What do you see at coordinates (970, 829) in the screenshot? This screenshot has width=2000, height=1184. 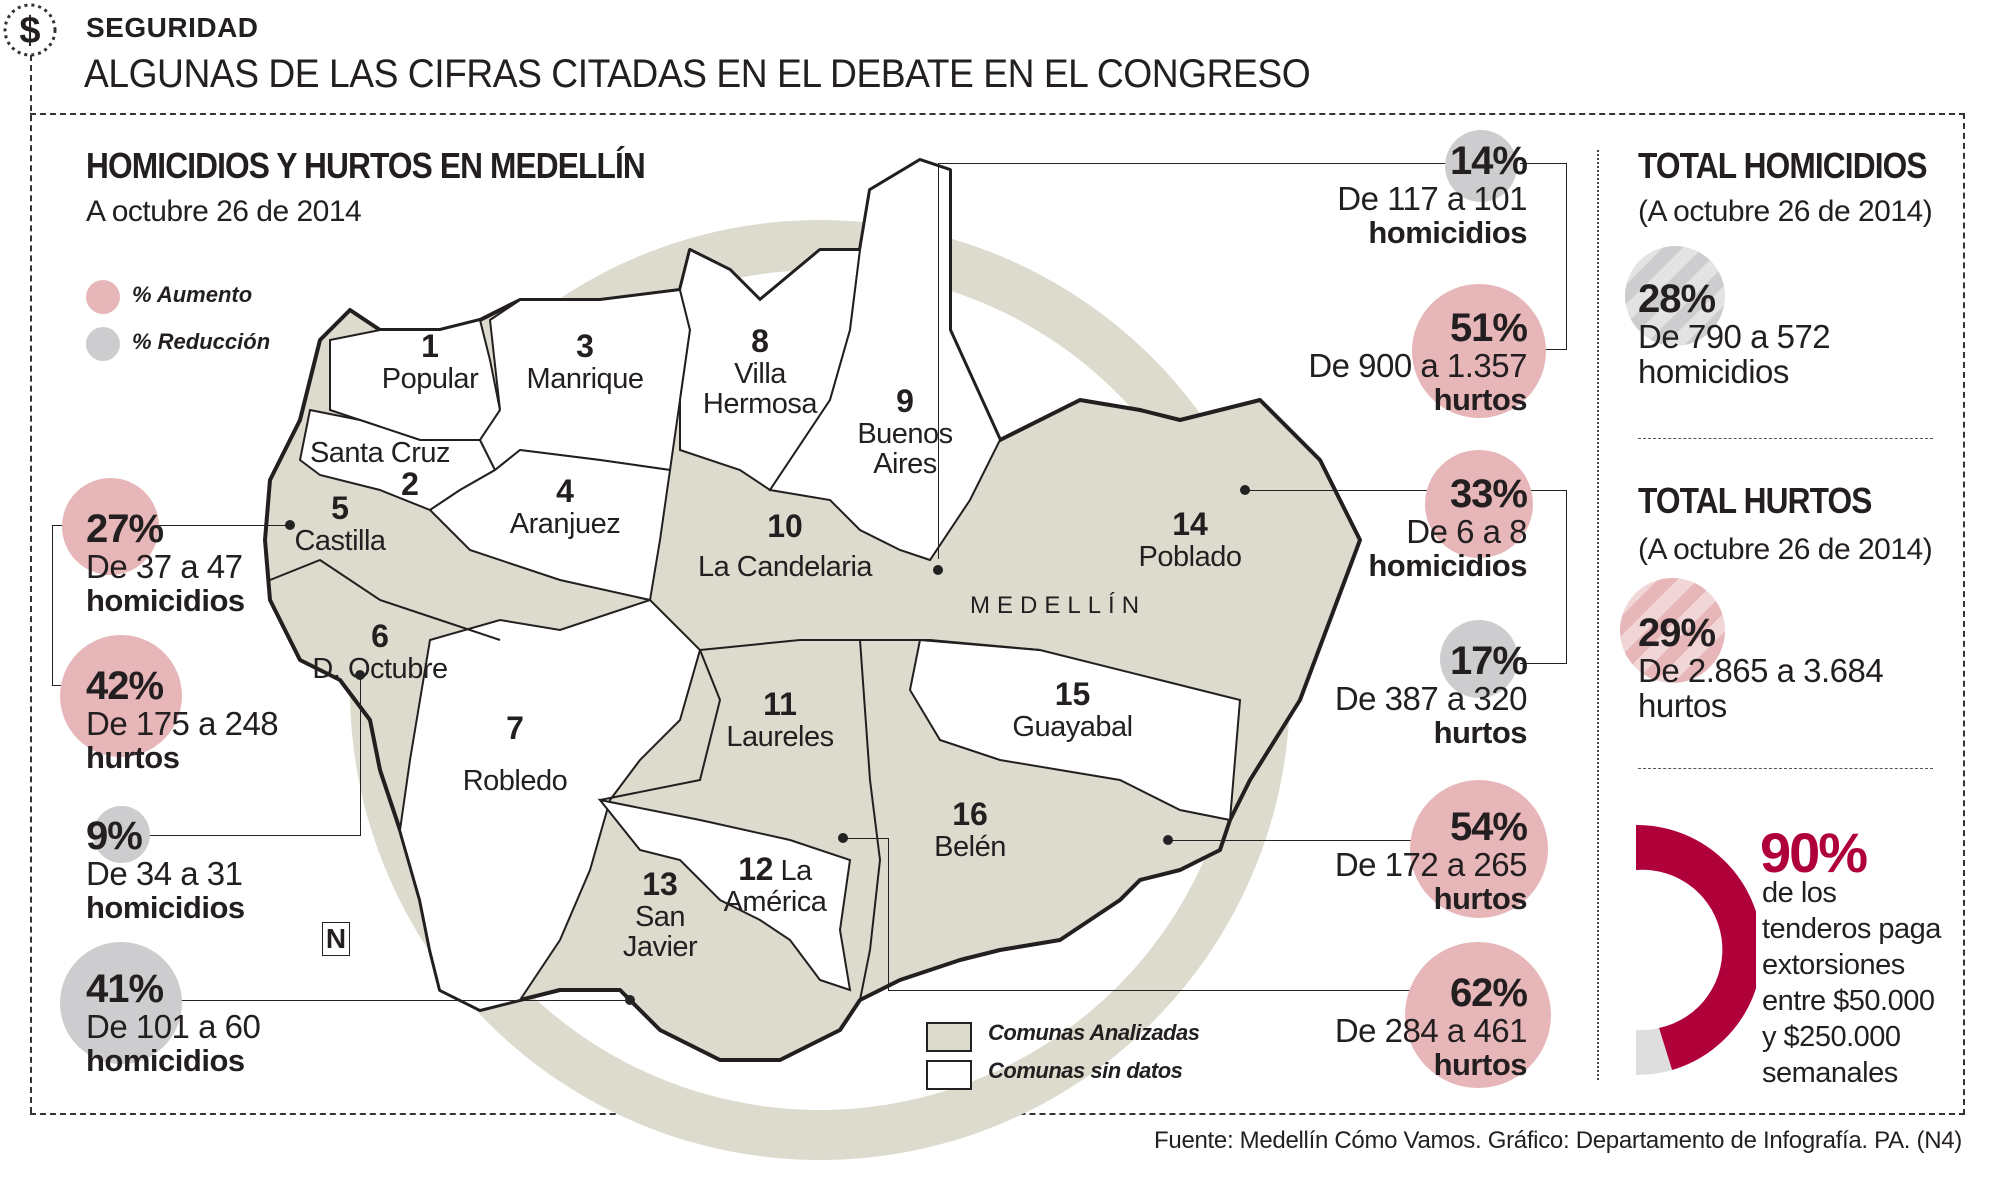 I see `comuna-label-16: 16 Belén` at bounding box center [970, 829].